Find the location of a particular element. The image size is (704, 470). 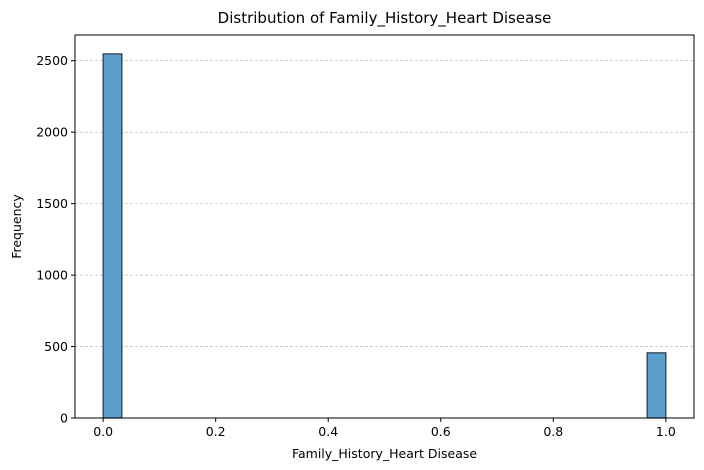

x-tick-label: 0.6 is located at coordinates (441, 431).